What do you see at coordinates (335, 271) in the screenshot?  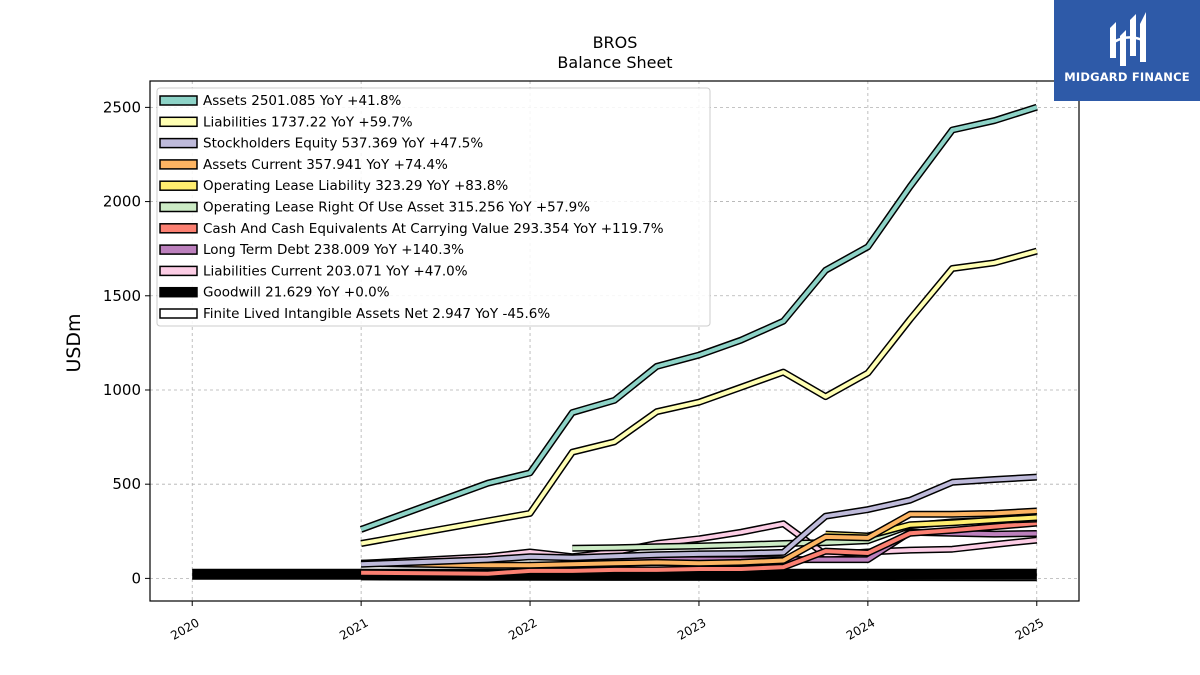 I see `legend-entry: Liabilities Current 203.071 YoY +47.0%` at bounding box center [335, 271].